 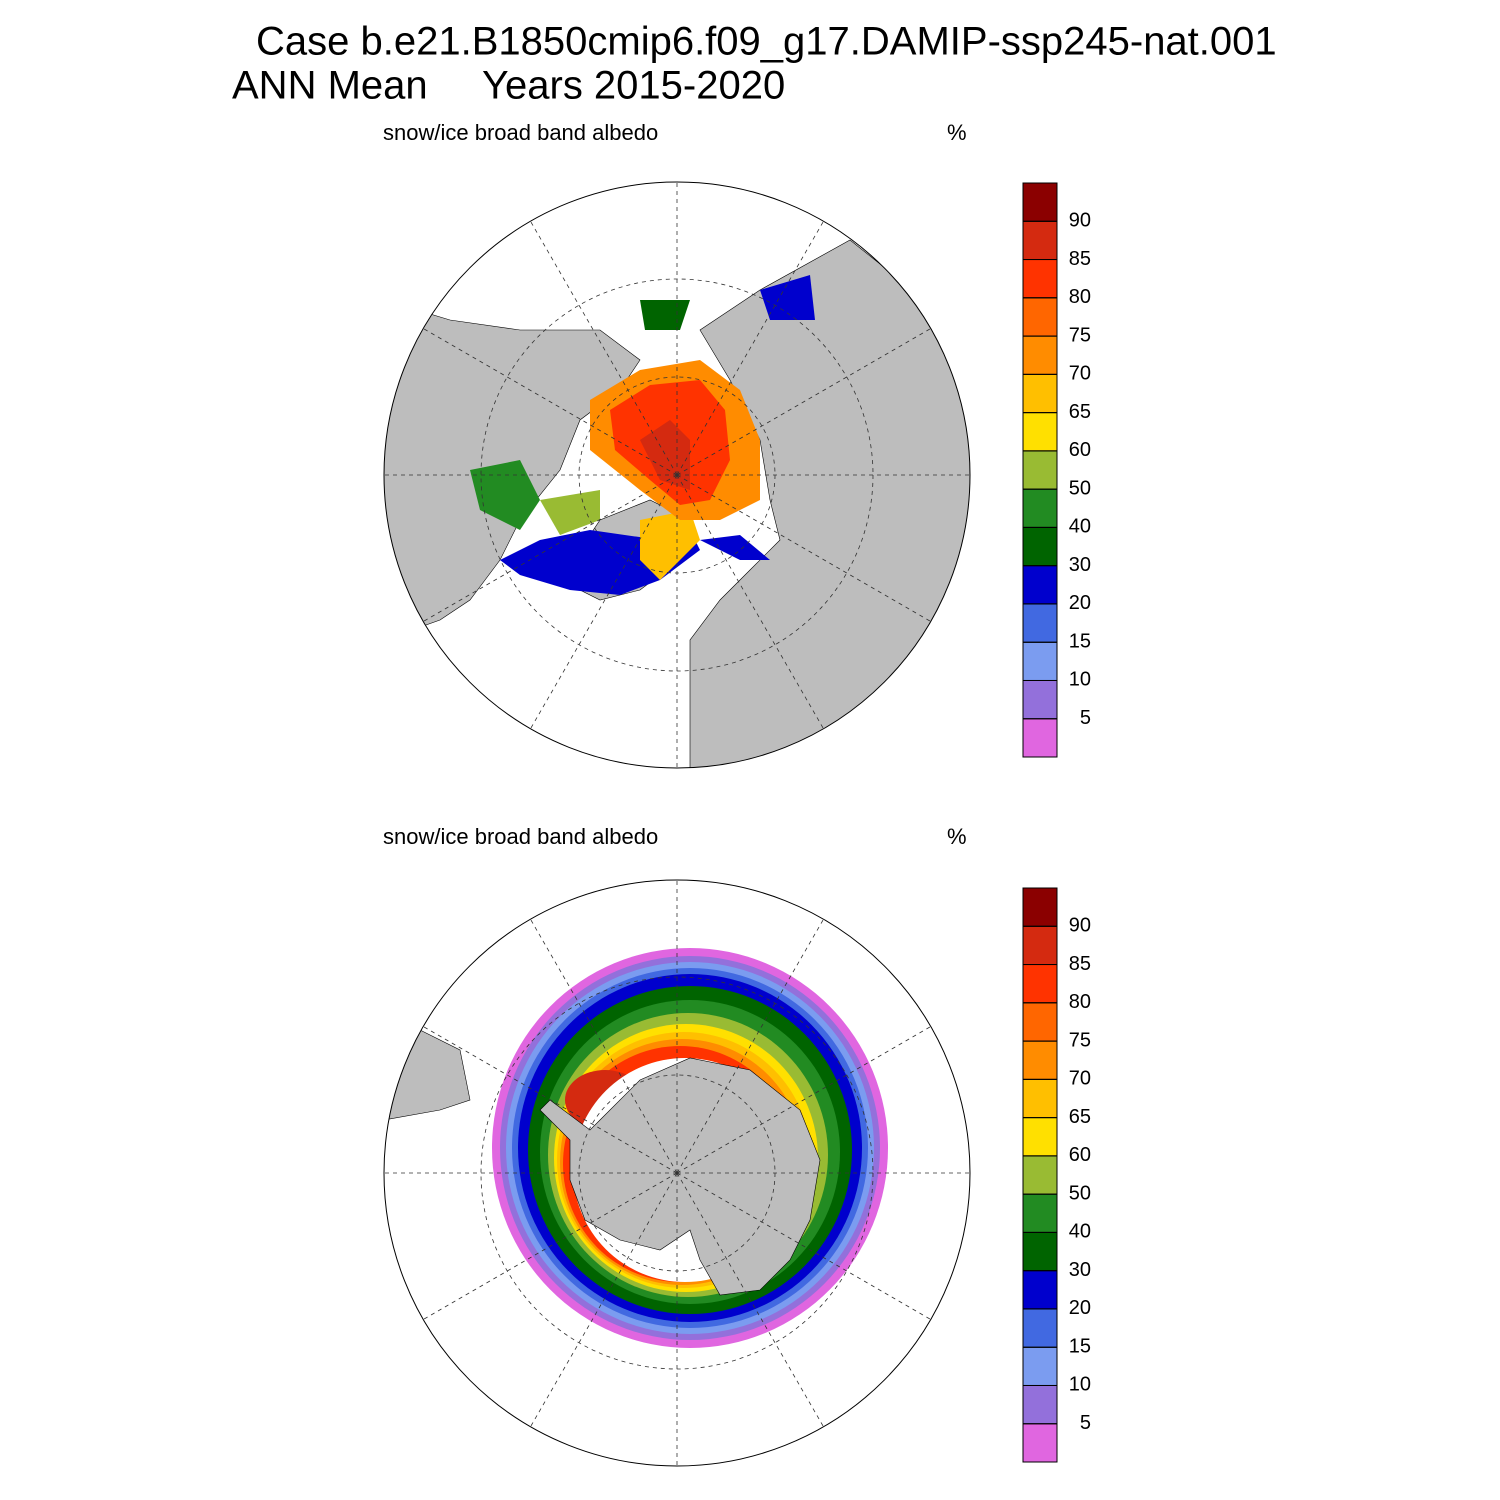 I want to click on antarctica, so click(x=680, y=1176).